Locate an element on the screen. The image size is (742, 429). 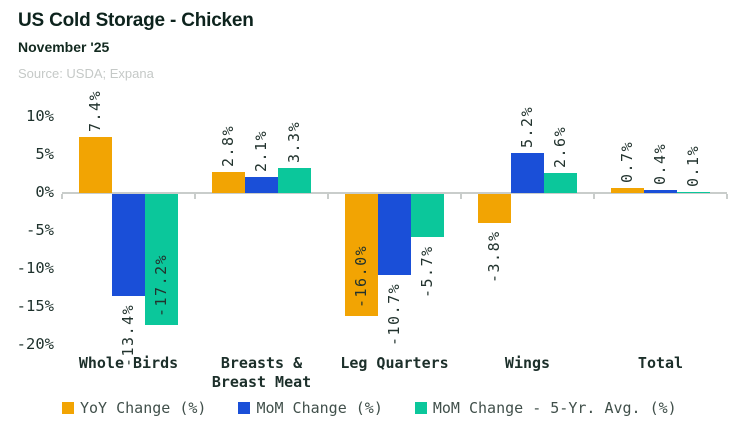
chart-subtitle: November '25 is located at coordinates (64, 47).